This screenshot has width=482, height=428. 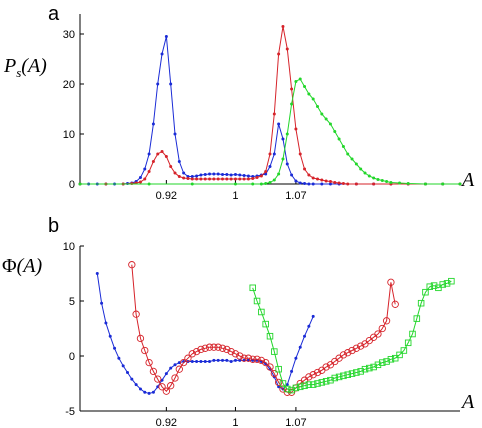 I want to click on panel-b-ylabel: Φ(A), so click(x=22, y=266).